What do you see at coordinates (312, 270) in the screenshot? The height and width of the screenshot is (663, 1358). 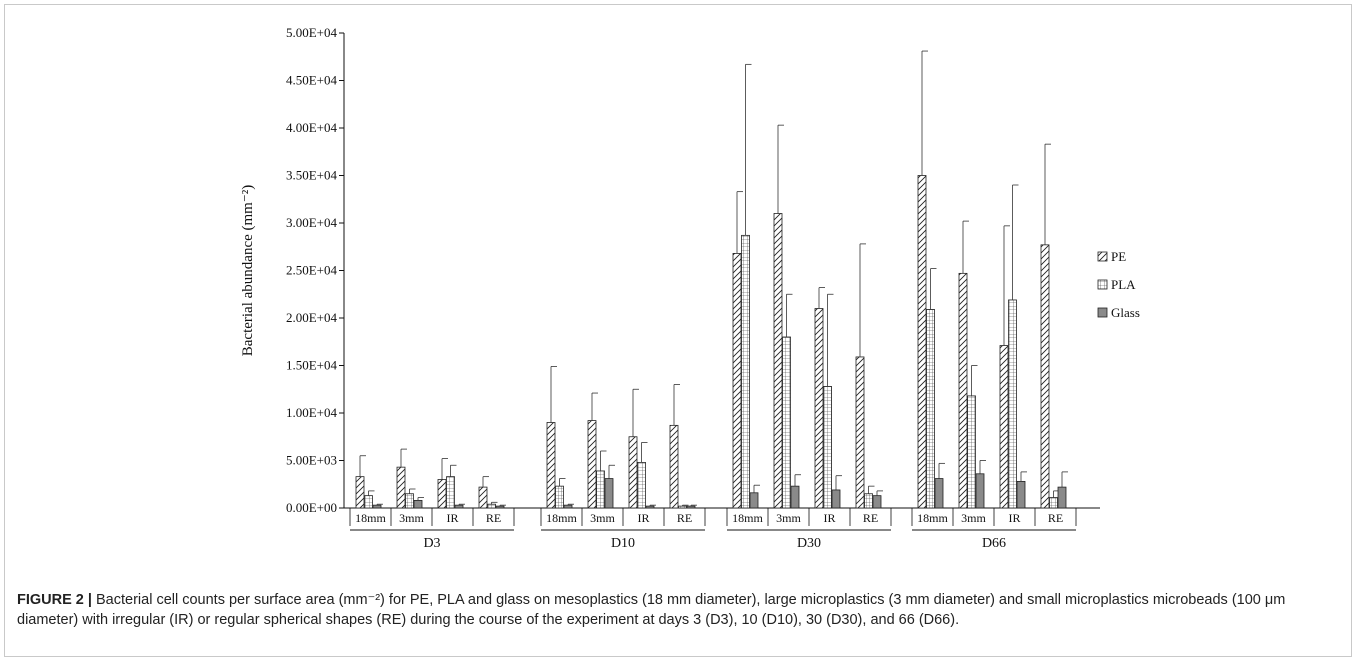 I see `y-tick-label: 2.50E+04` at bounding box center [312, 270].